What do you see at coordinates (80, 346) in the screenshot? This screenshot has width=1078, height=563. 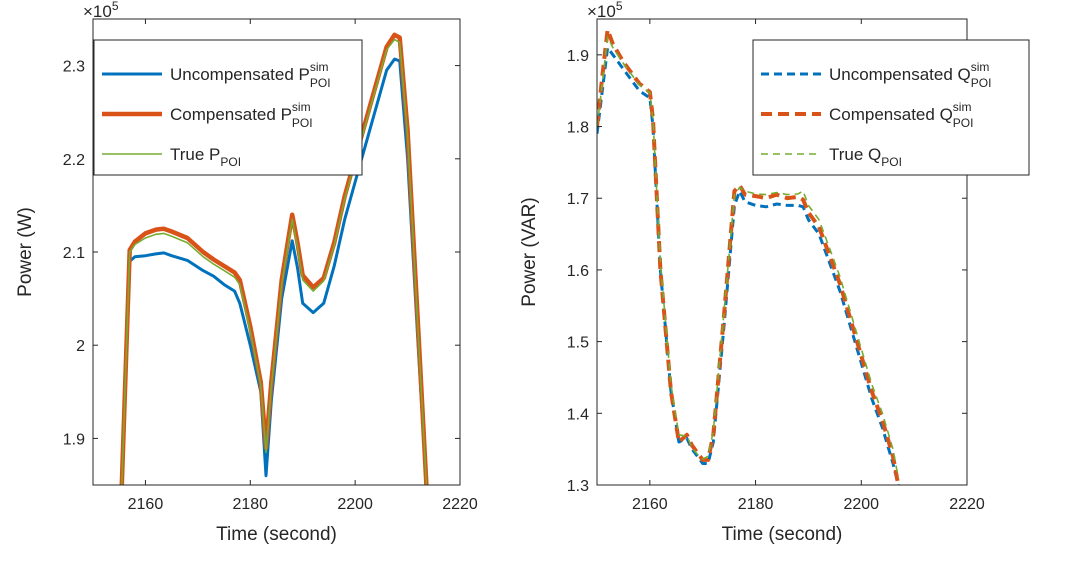 I see `y-tick-label: 2` at bounding box center [80, 346].